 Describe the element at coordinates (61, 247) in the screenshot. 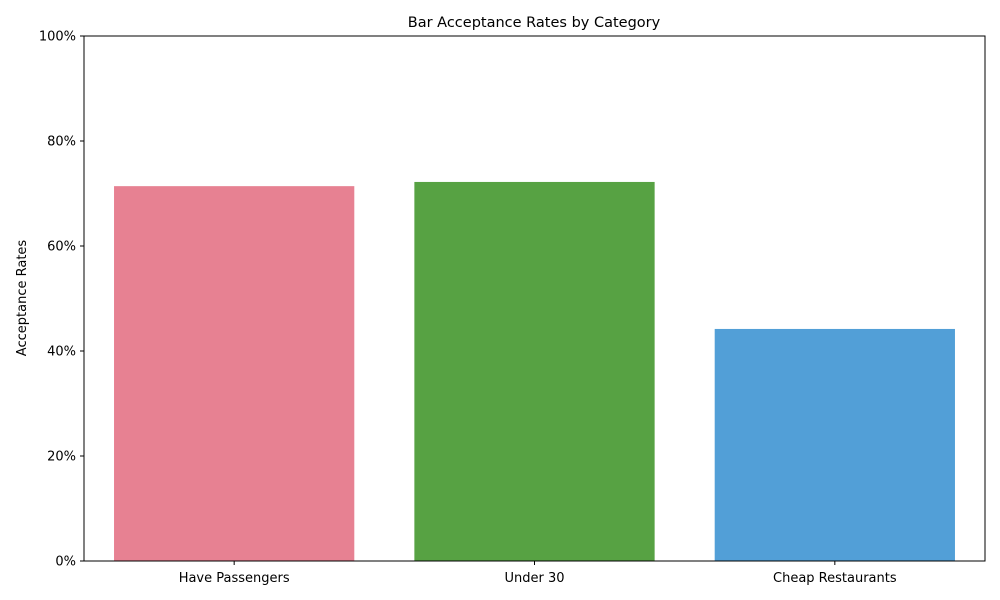

I see `y-tick-label: 60%` at that location.